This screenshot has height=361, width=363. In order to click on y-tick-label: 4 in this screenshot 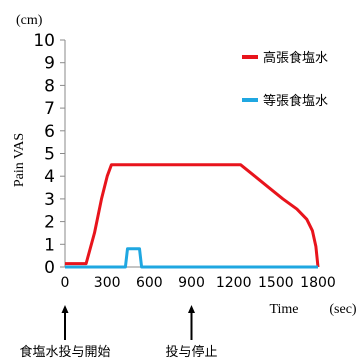, I will do `click(49, 177)`.